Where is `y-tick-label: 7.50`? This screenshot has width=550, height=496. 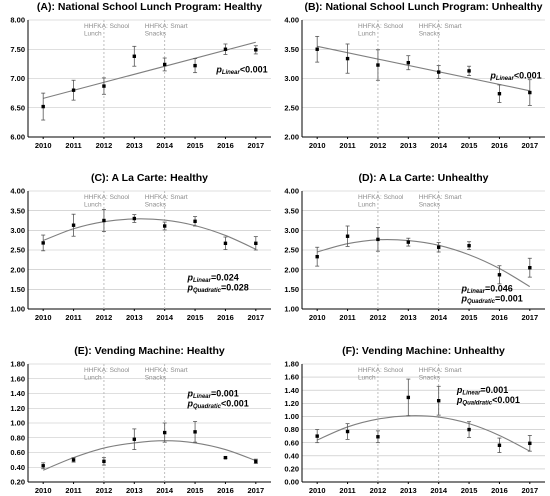 y-tick-label: 7.50 is located at coordinates (17, 49).